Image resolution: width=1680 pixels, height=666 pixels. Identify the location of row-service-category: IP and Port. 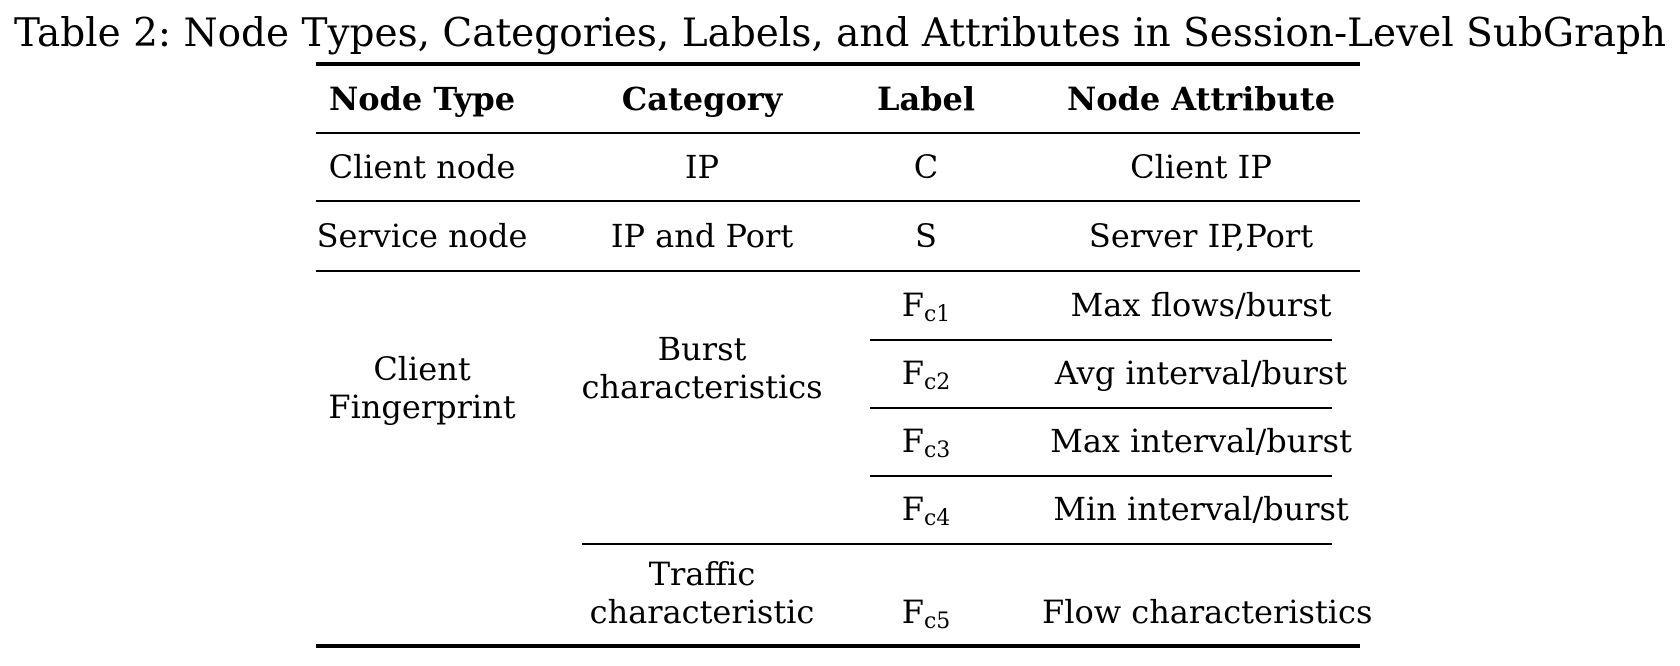
(702, 236).